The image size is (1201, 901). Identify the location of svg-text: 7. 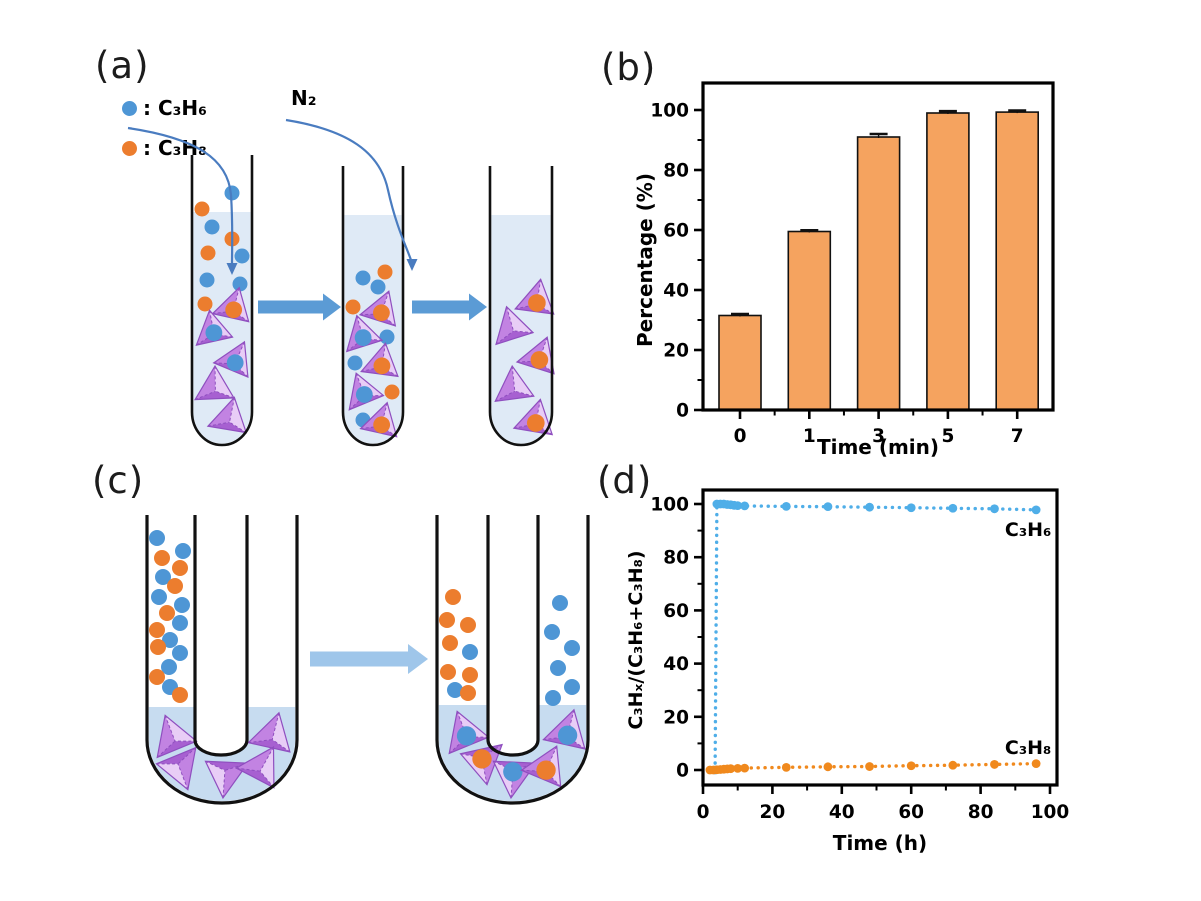
(1017, 436).